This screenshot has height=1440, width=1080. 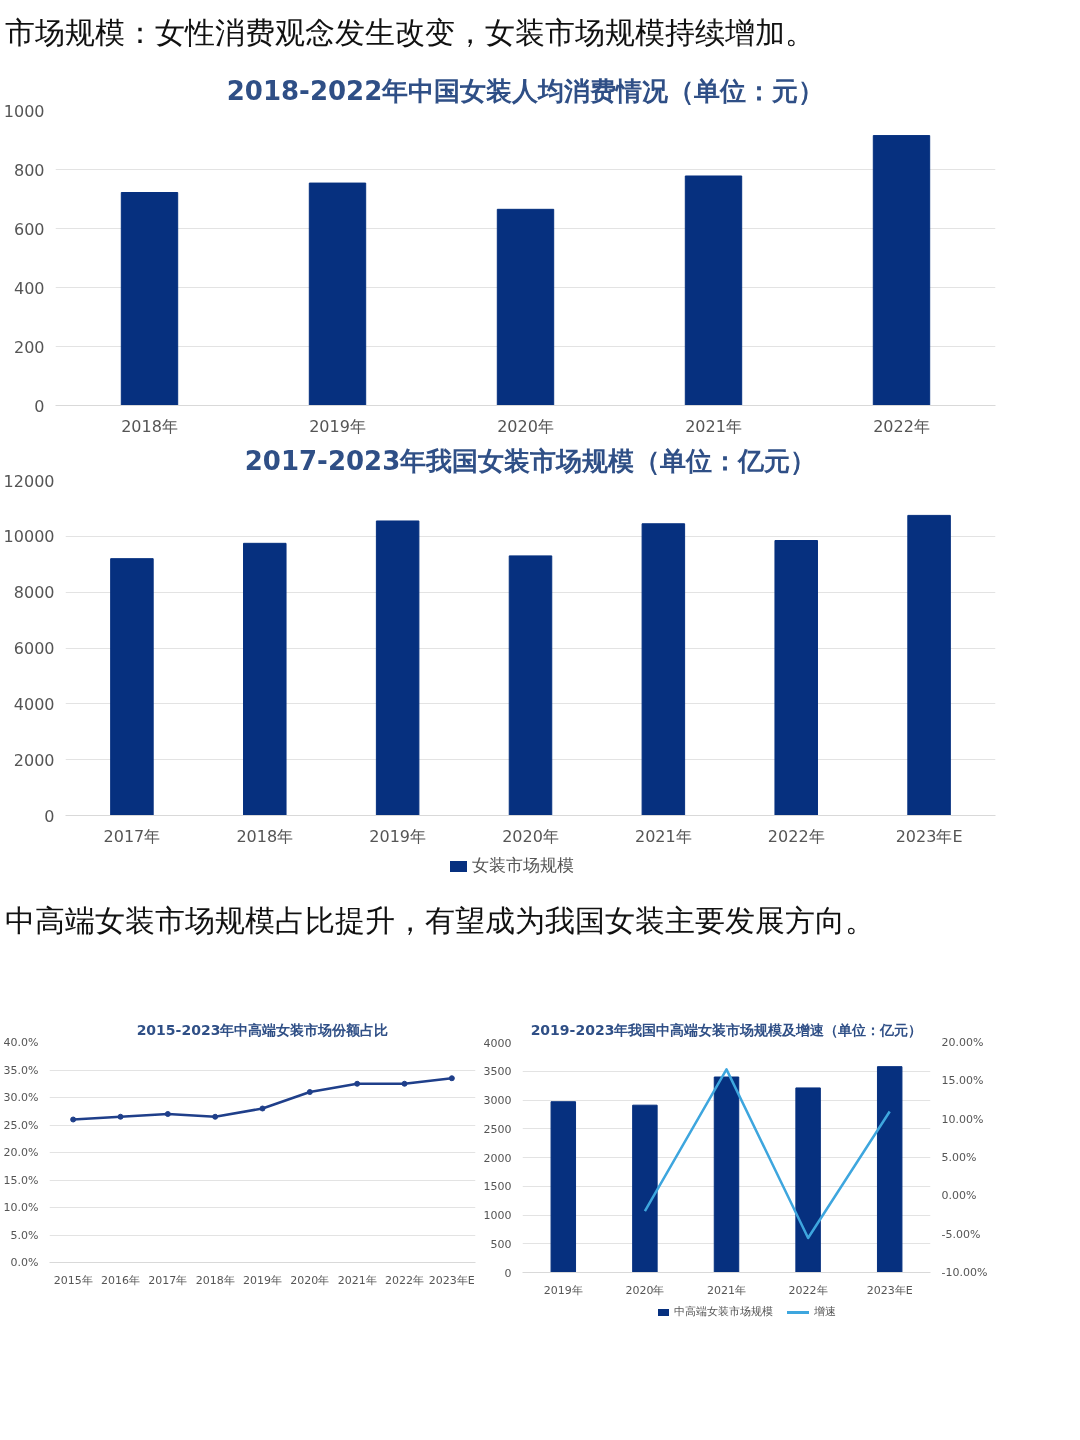 What do you see at coordinates (24, 1262) in the screenshot?
I see `y-tick-label: 0.0%` at bounding box center [24, 1262].